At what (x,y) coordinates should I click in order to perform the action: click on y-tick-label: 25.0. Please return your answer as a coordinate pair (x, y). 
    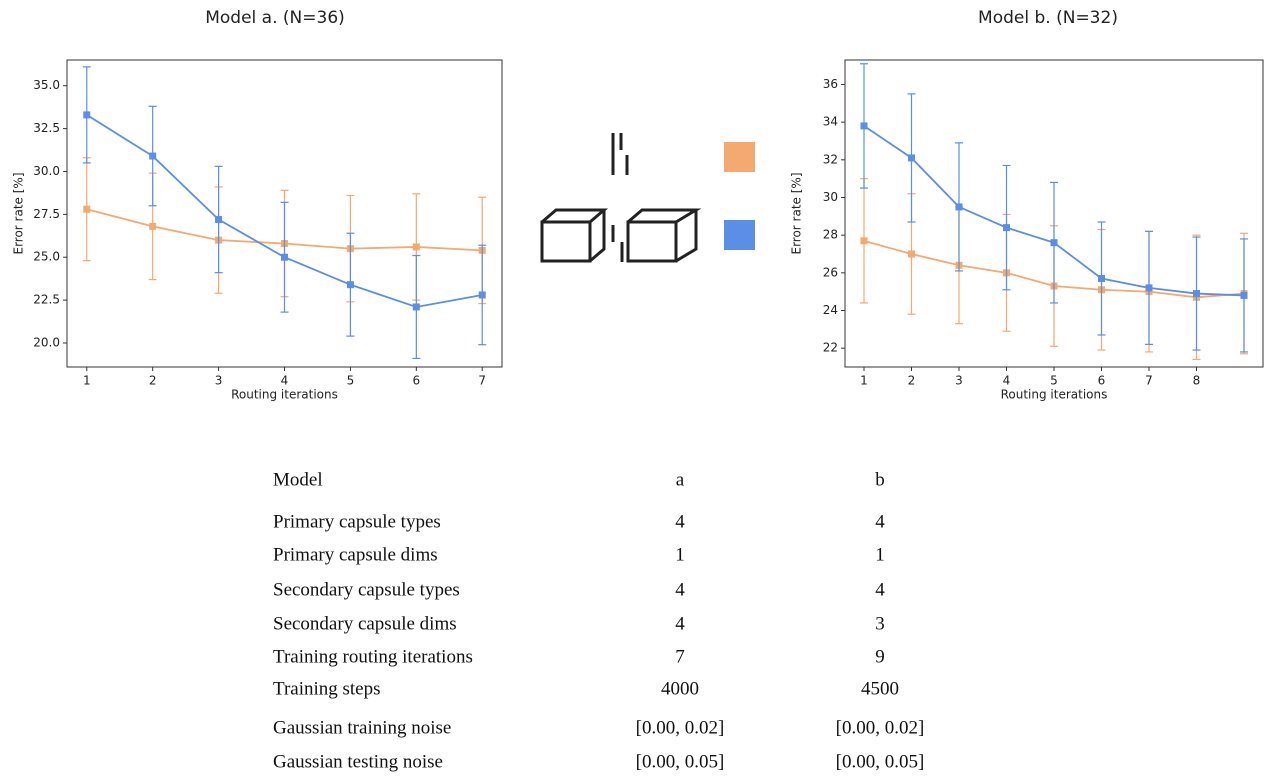
    Looking at the image, I should click on (46, 257).